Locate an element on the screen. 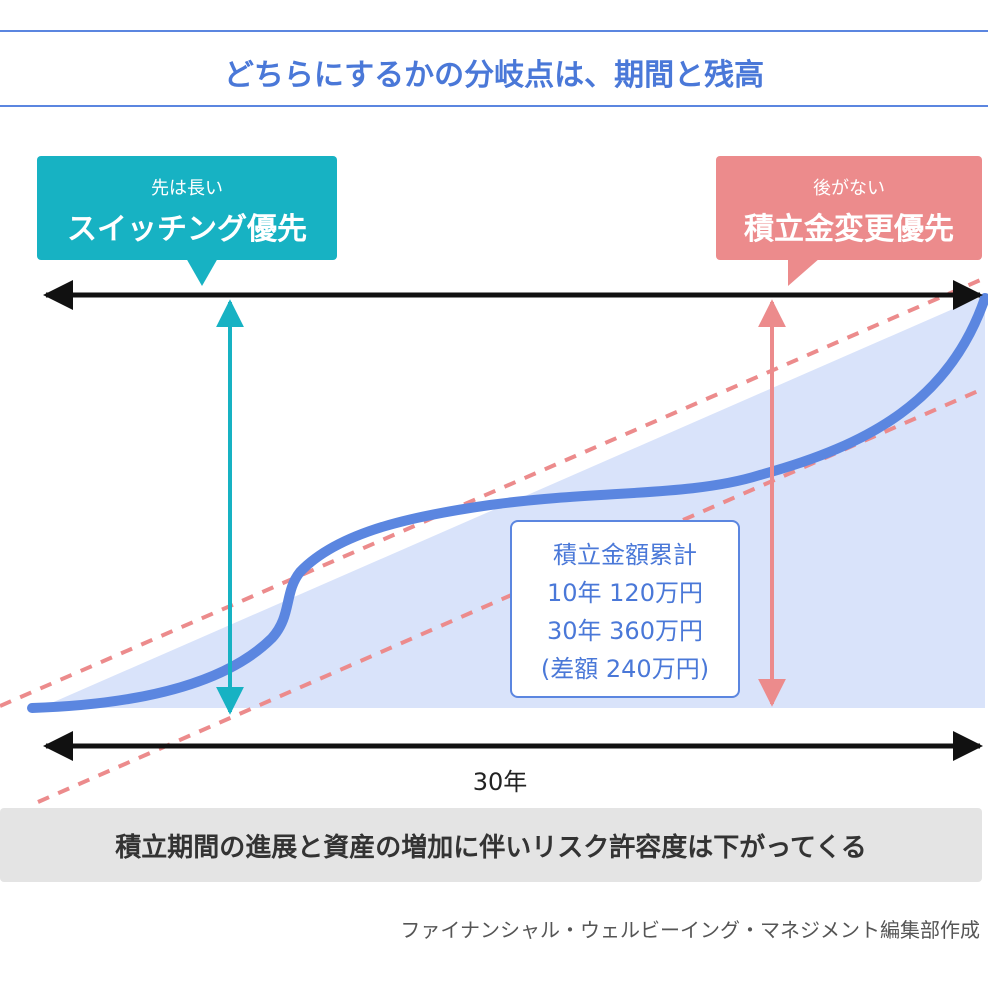  bottom-message: 積立期間の進展と資産の増加に伴いリスク許容度は下がってくる is located at coordinates (491, 845).